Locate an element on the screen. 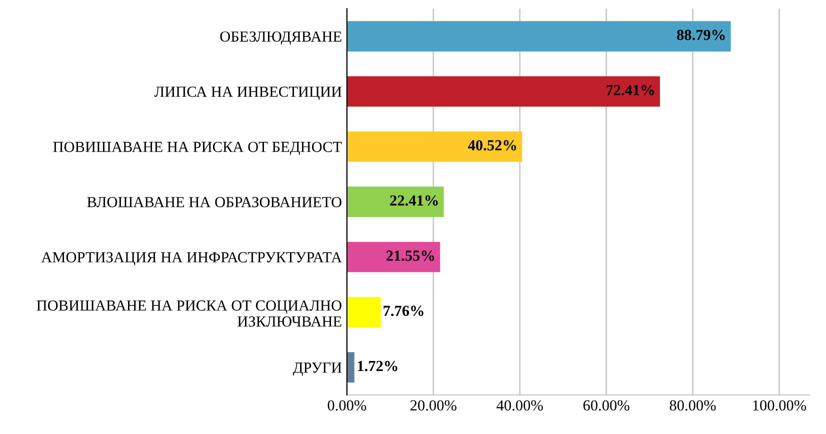 This screenshot has width=826, height=434. data-label: 40.52% is located at coordinates (492, 145).